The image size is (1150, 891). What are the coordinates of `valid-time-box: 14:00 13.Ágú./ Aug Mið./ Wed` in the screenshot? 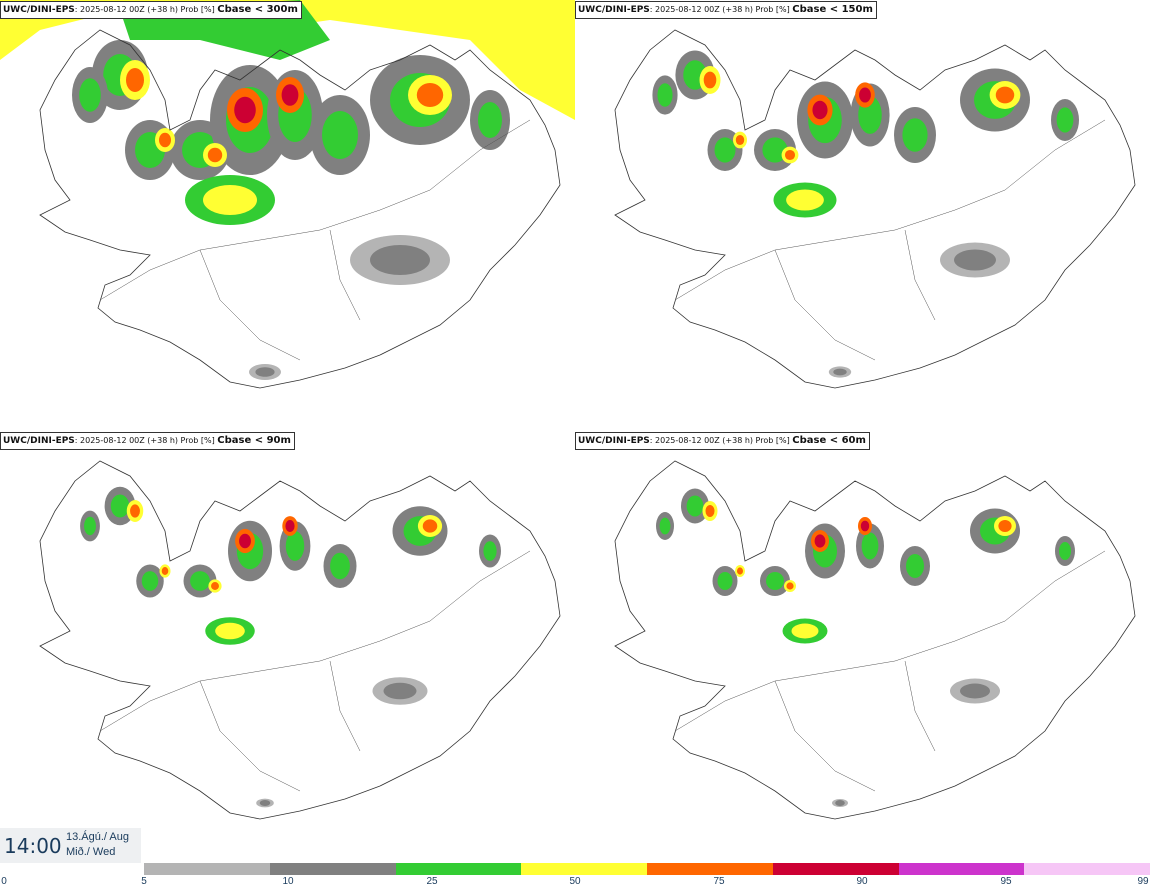 It's located at (70, 845).